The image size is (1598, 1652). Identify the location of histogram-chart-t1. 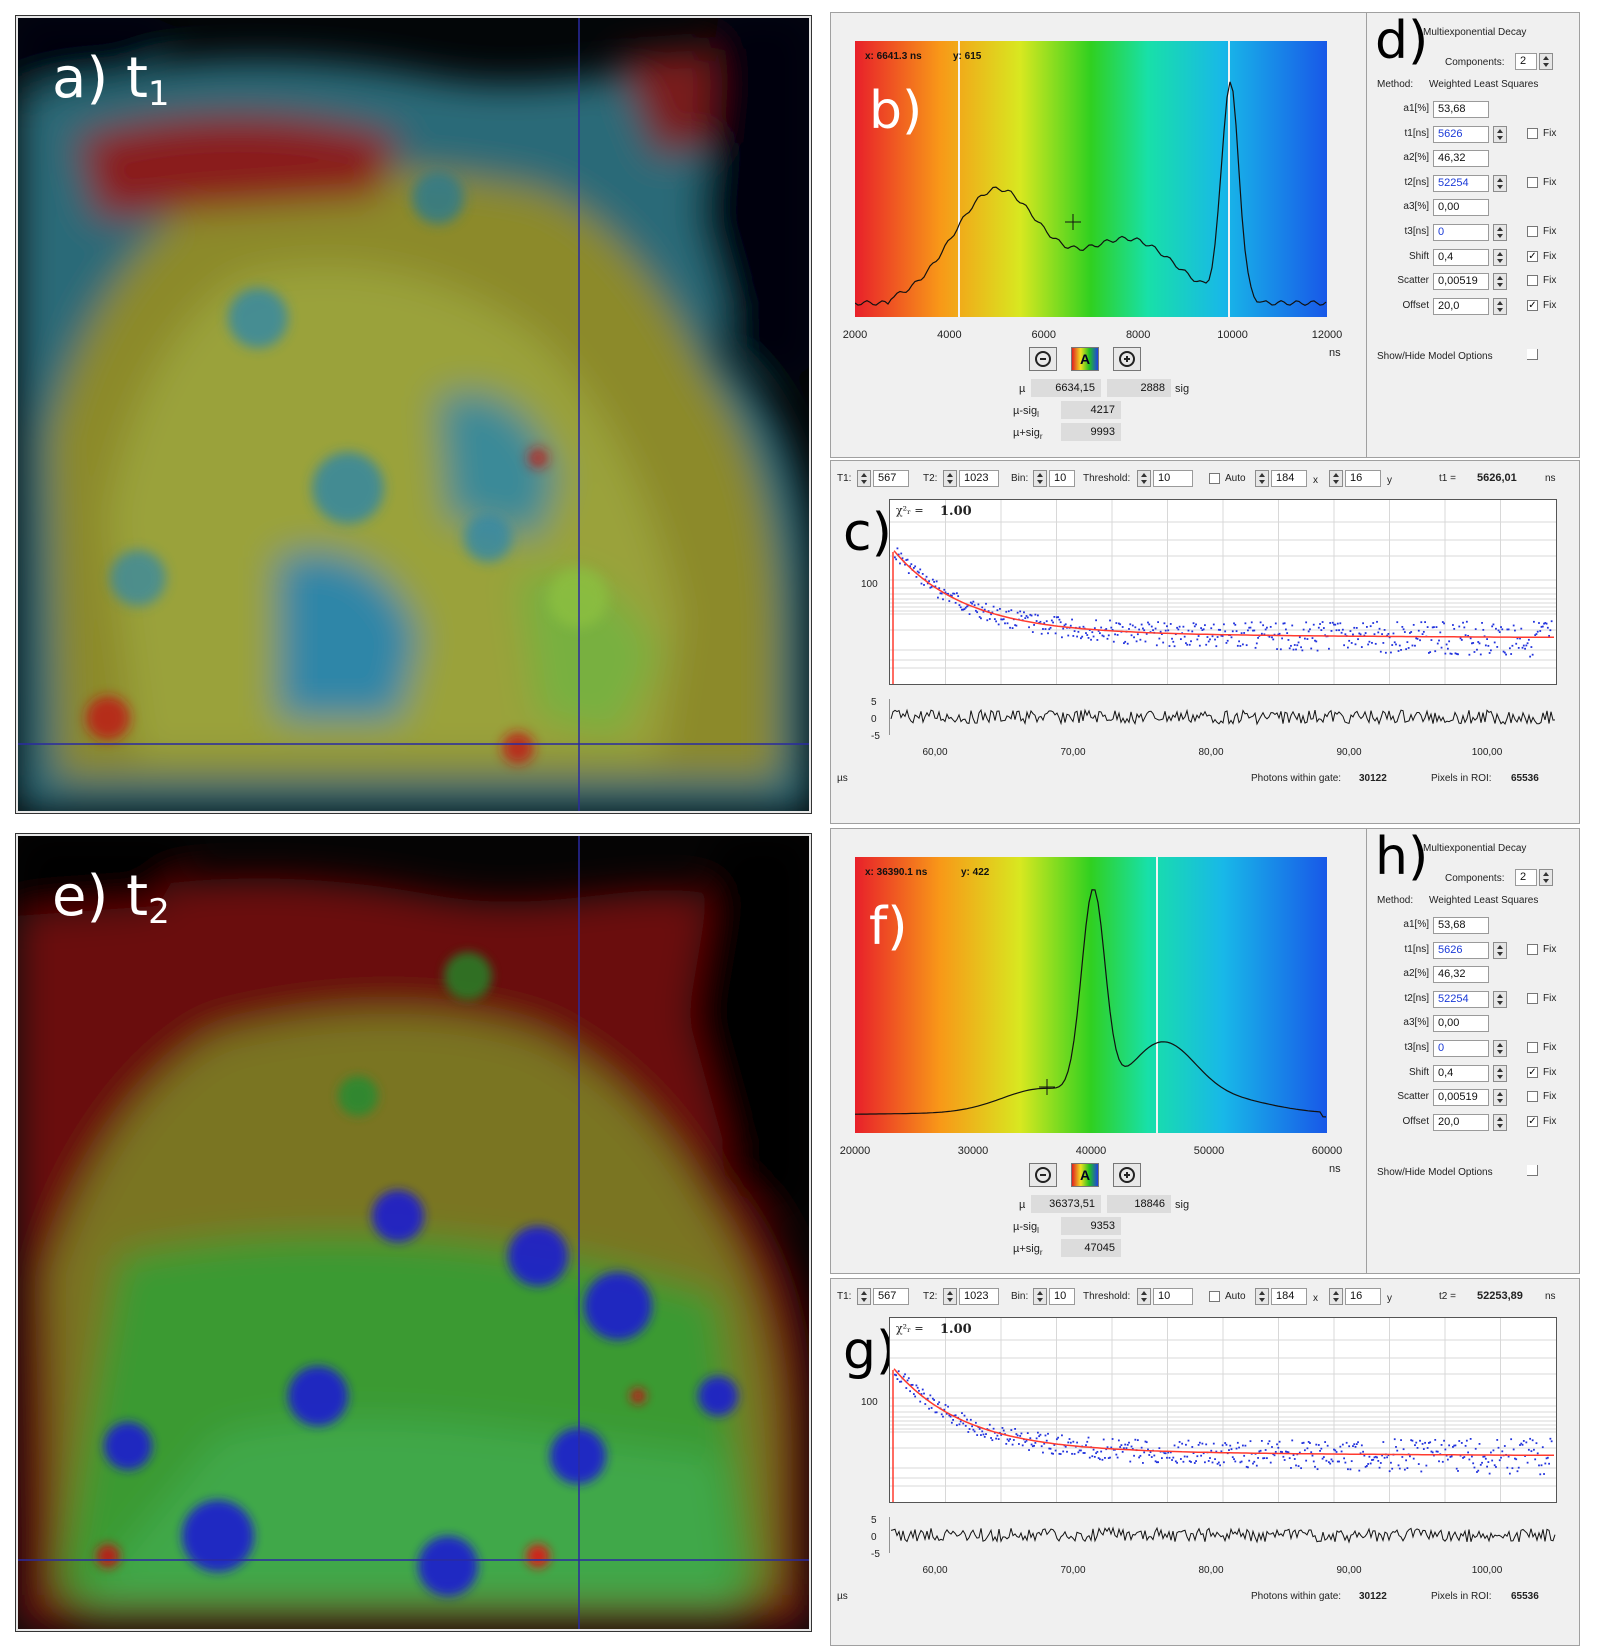
(1090, 179).